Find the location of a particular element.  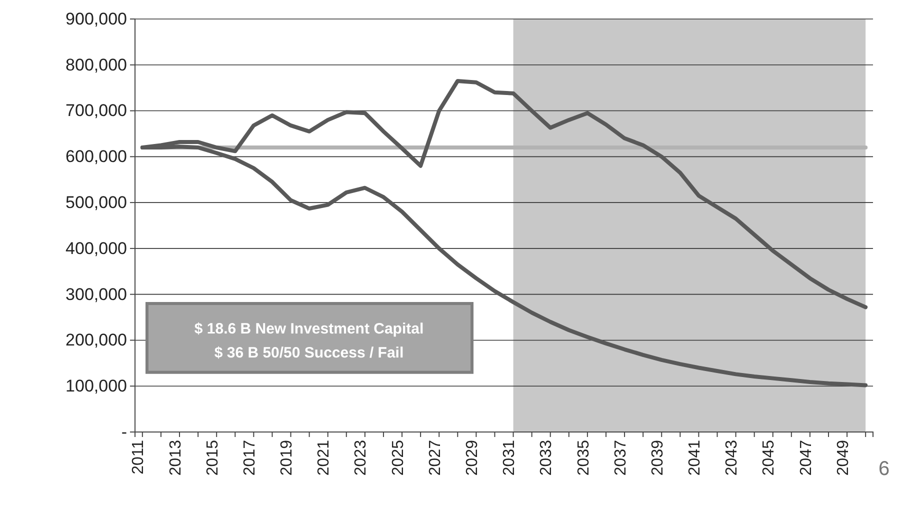

x-tick-label: 2039 is located at coordinates (657, 458).